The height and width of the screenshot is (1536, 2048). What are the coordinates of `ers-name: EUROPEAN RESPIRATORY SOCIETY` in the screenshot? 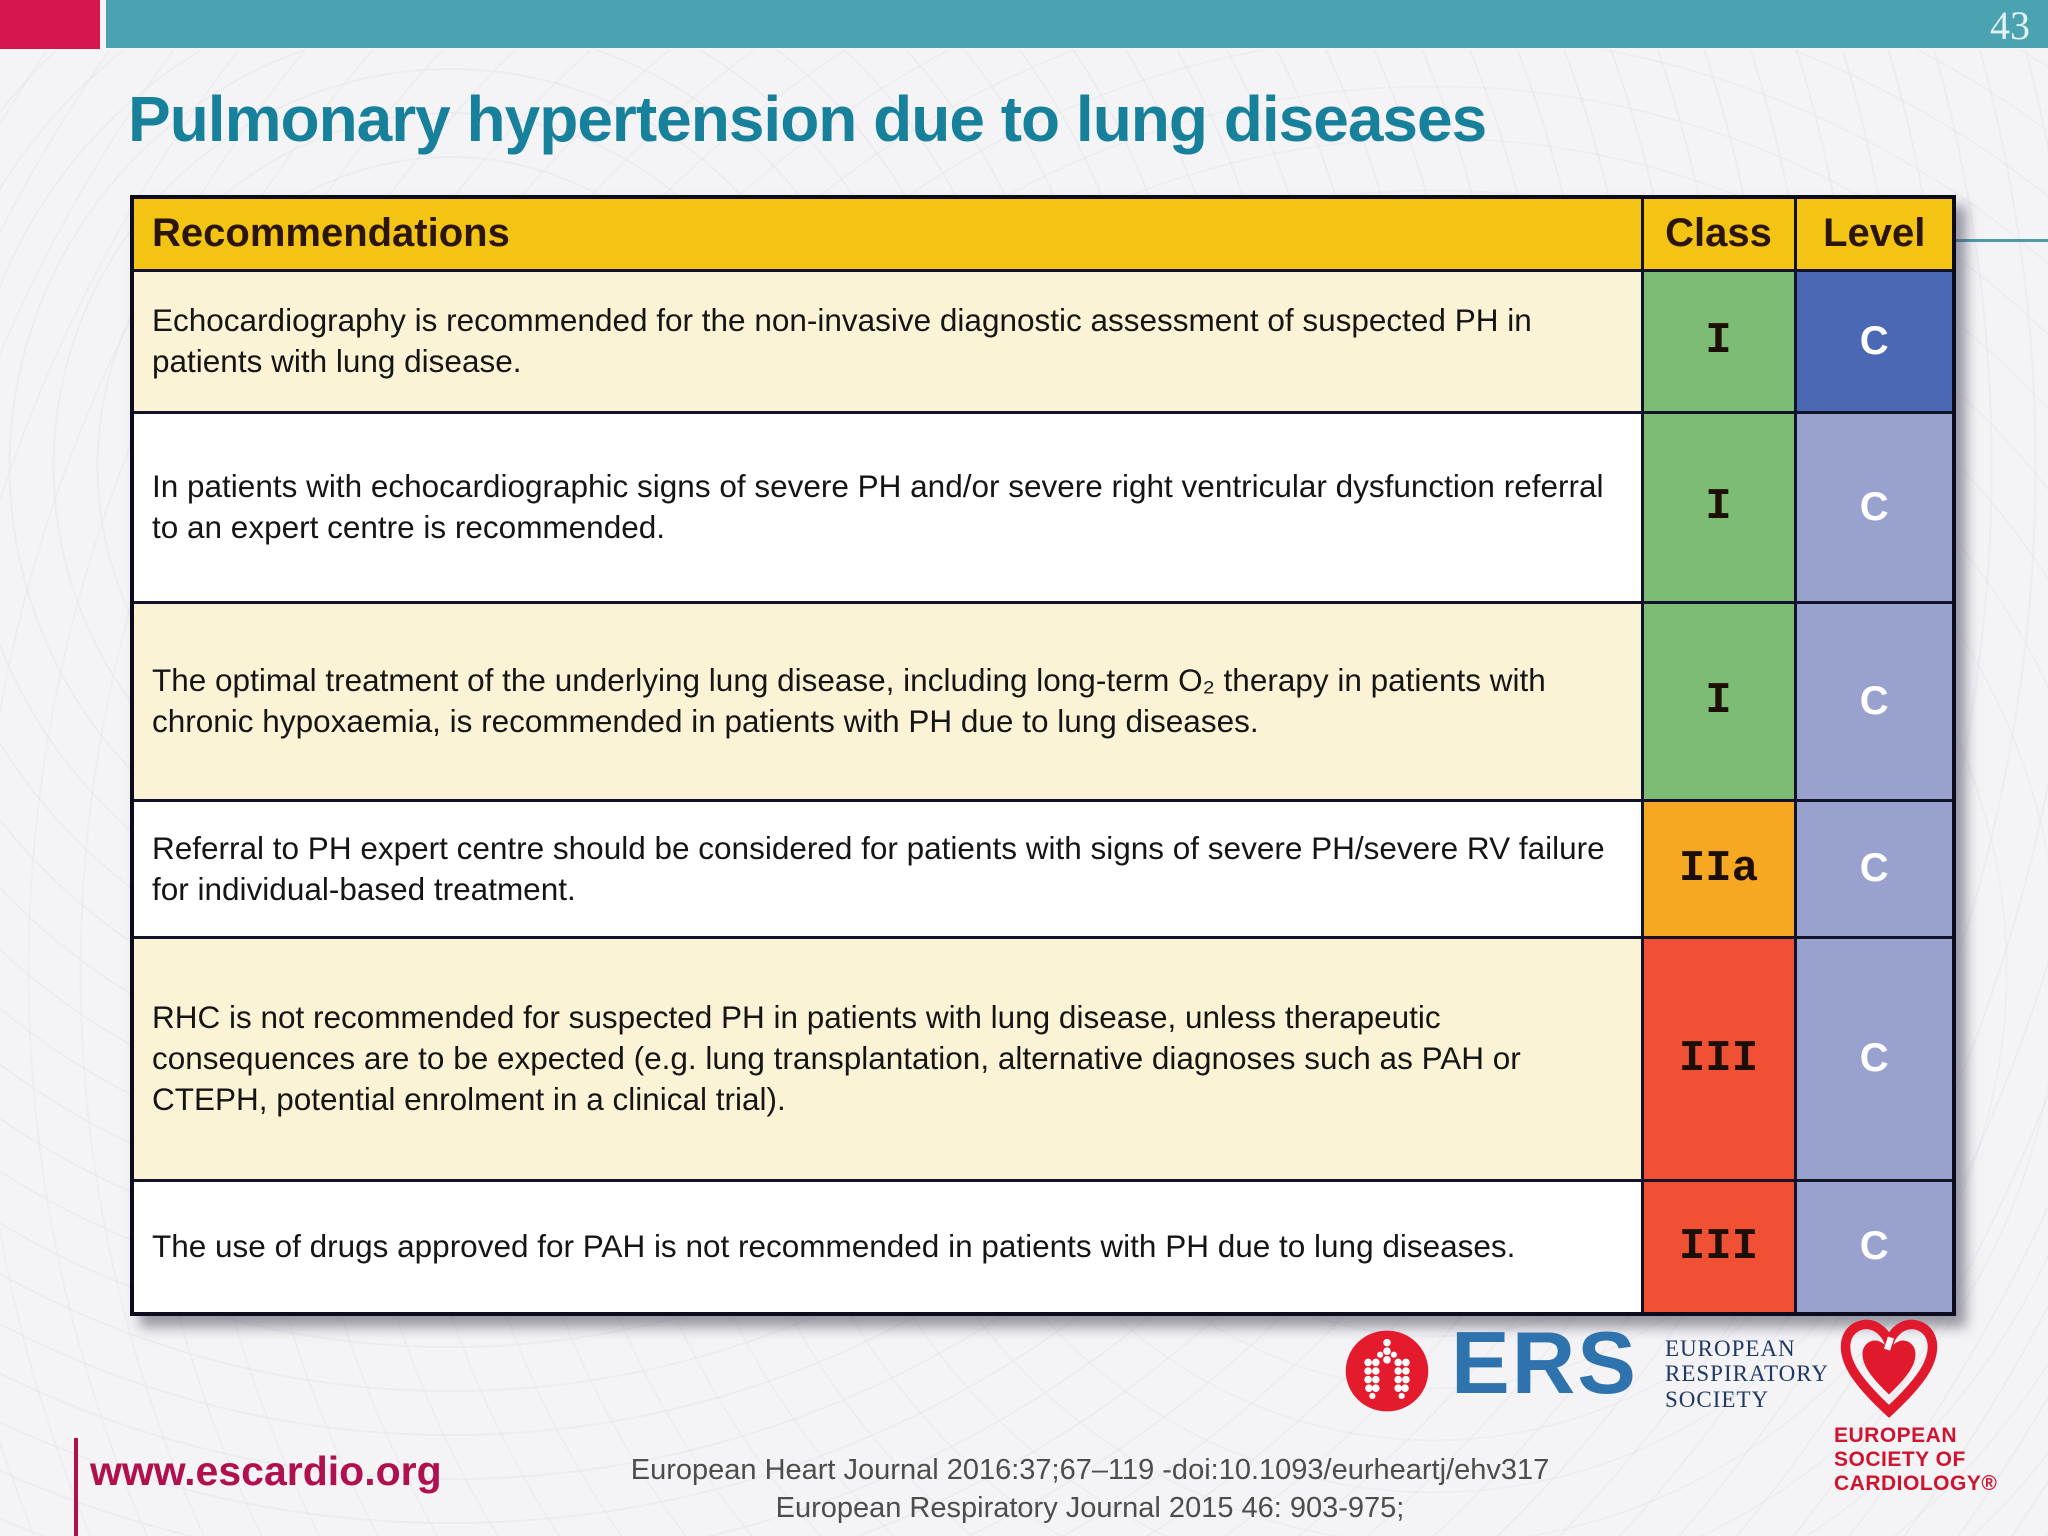 It's located at (1747, 1374).